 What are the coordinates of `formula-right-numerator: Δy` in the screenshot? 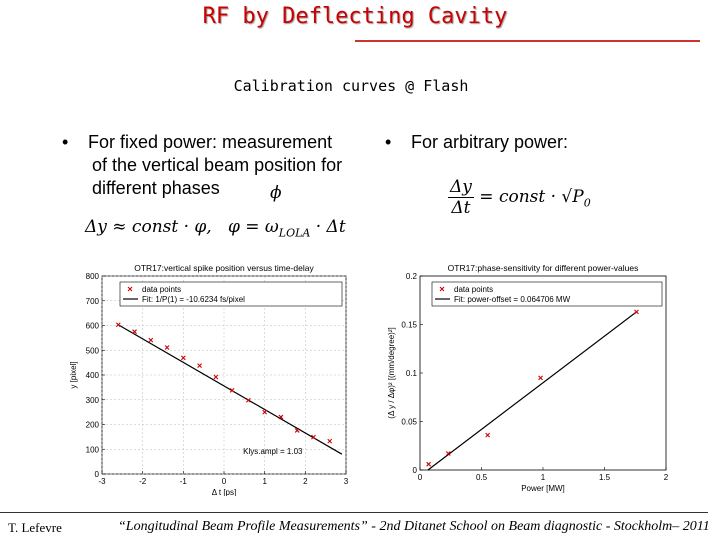 It's located at (461, 187).